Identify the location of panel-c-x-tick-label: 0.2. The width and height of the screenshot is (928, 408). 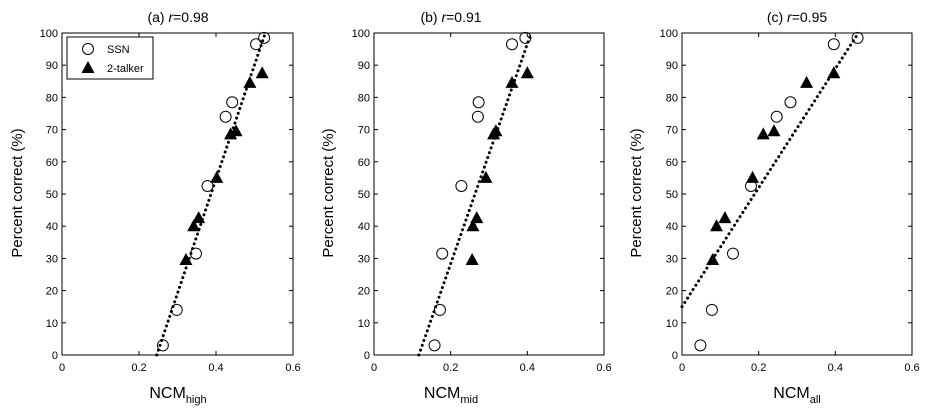
(758, 368).